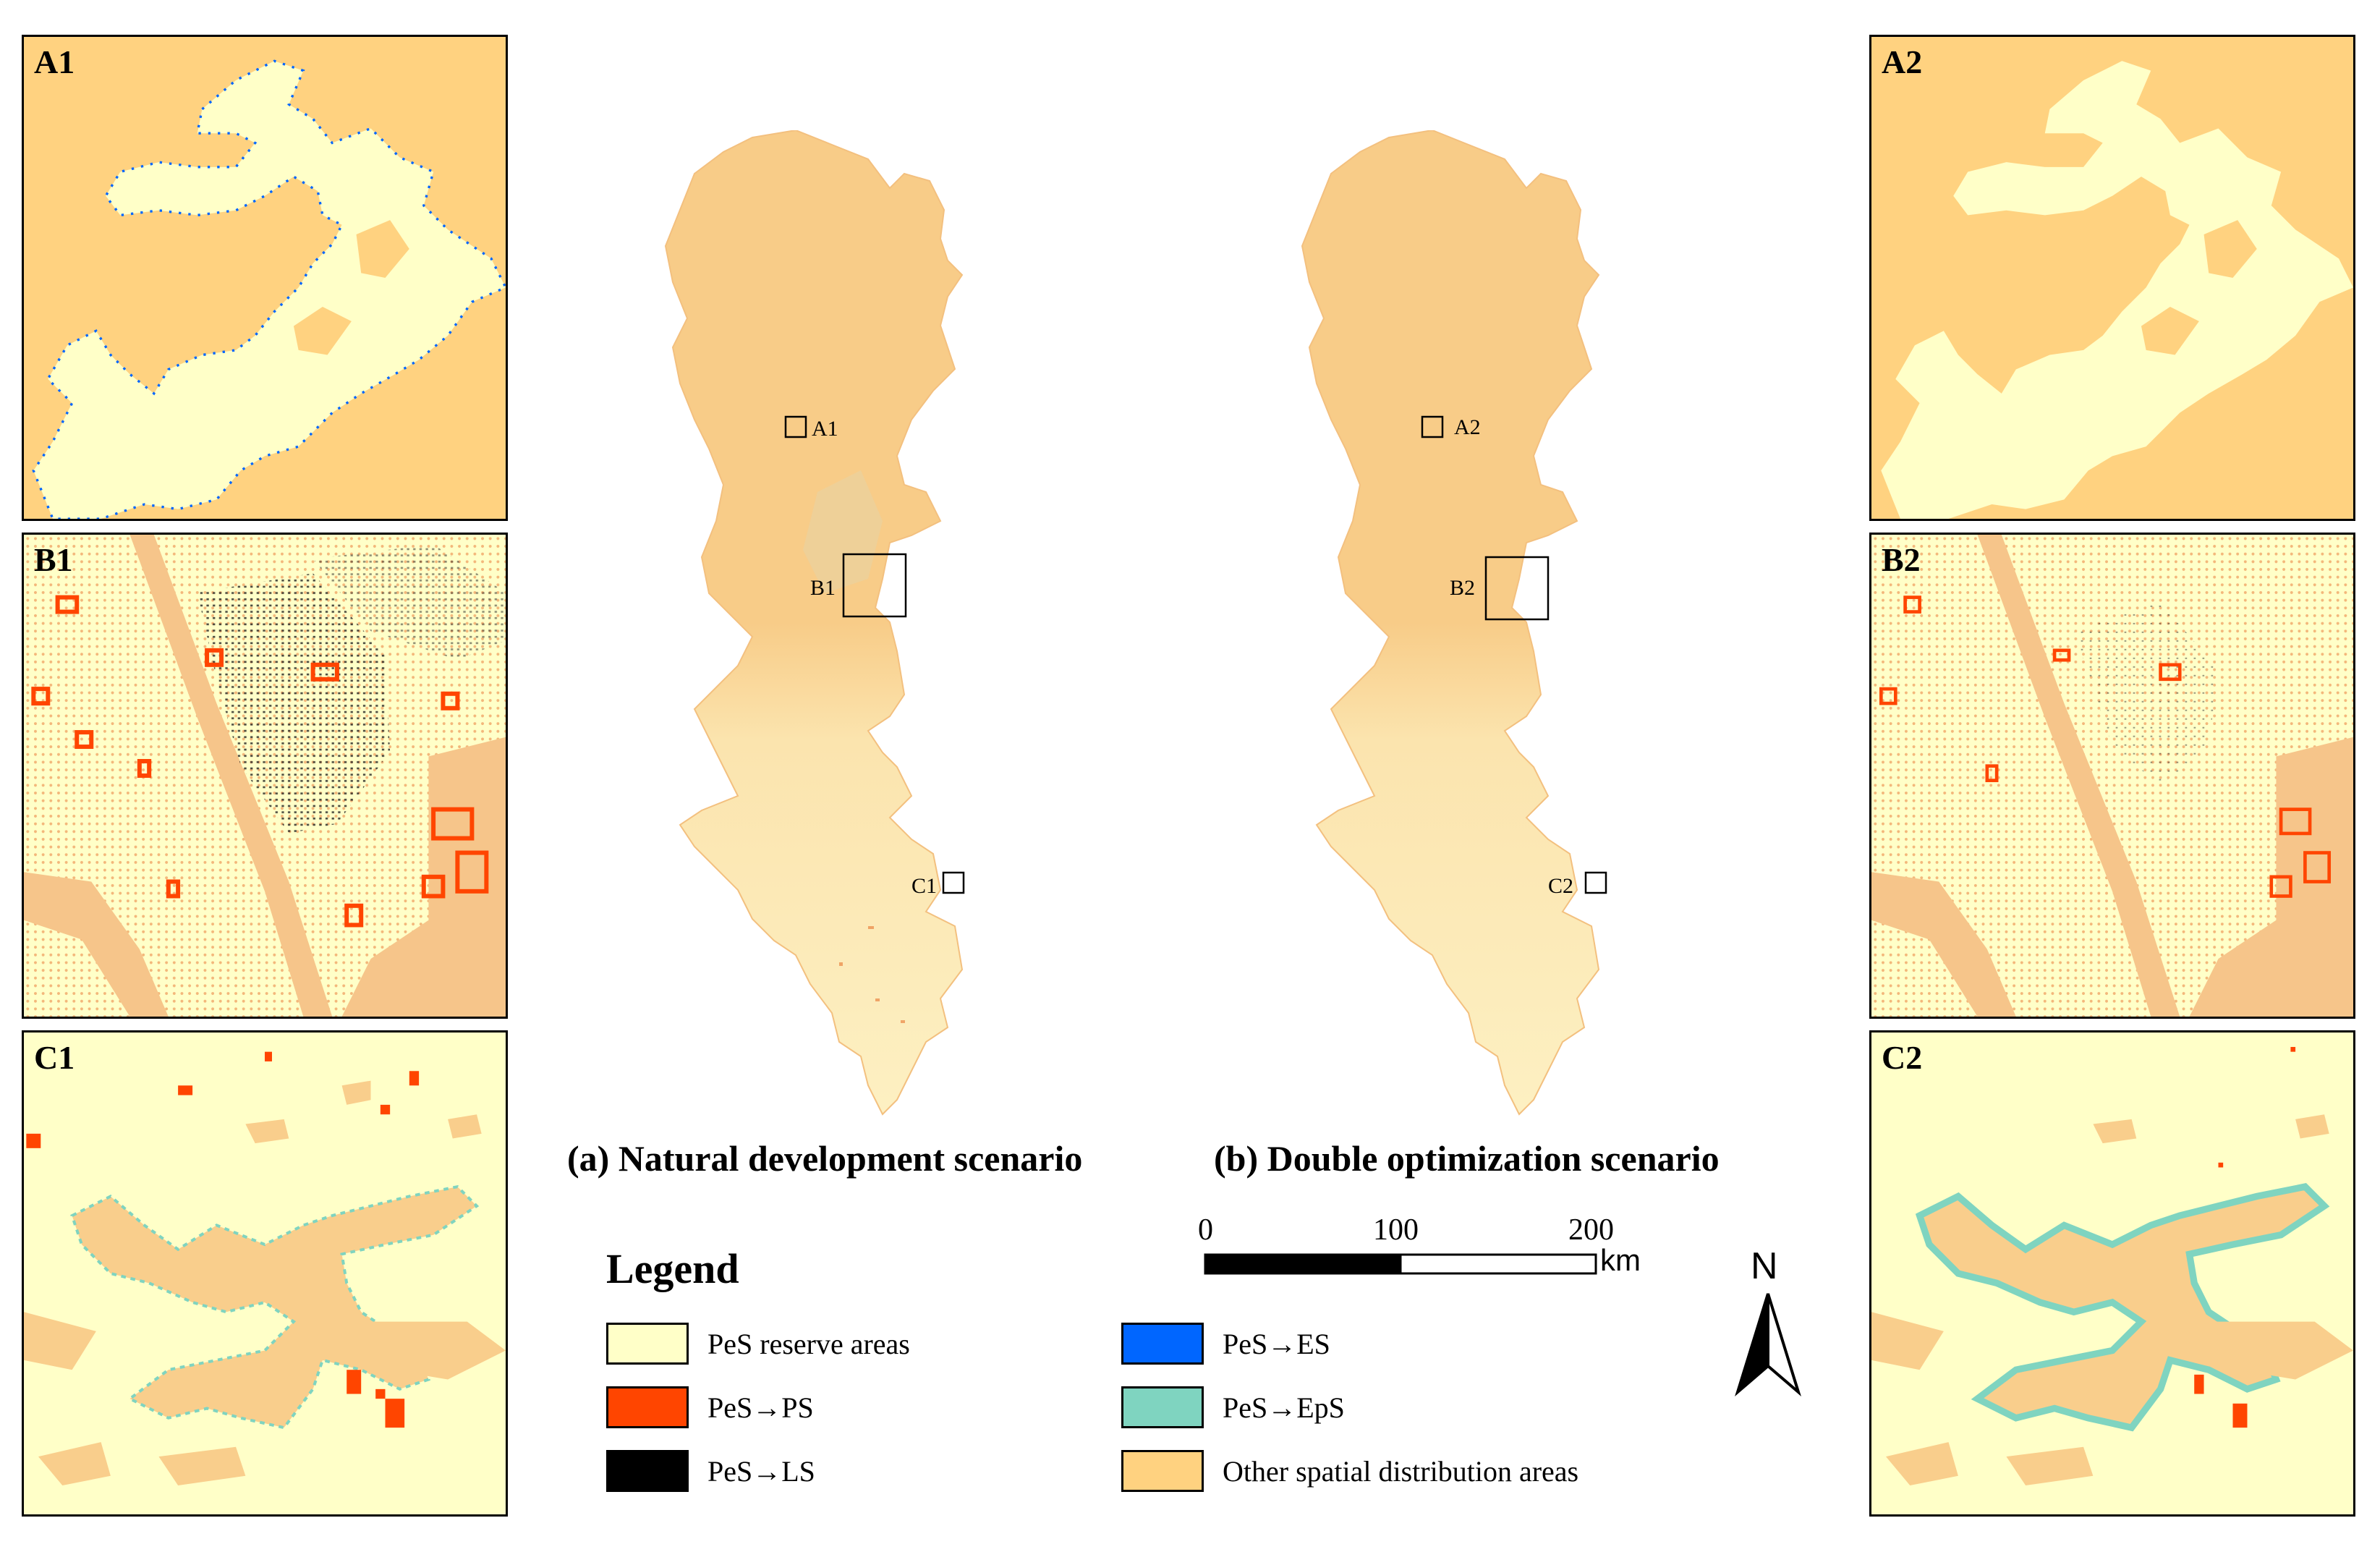 The height and width of the screenshot is (1552, 2380). What do you see at coordinates (825, 429) in the screenshot?
I see `map-label-a1: A1` at bounding box center [825, 429].